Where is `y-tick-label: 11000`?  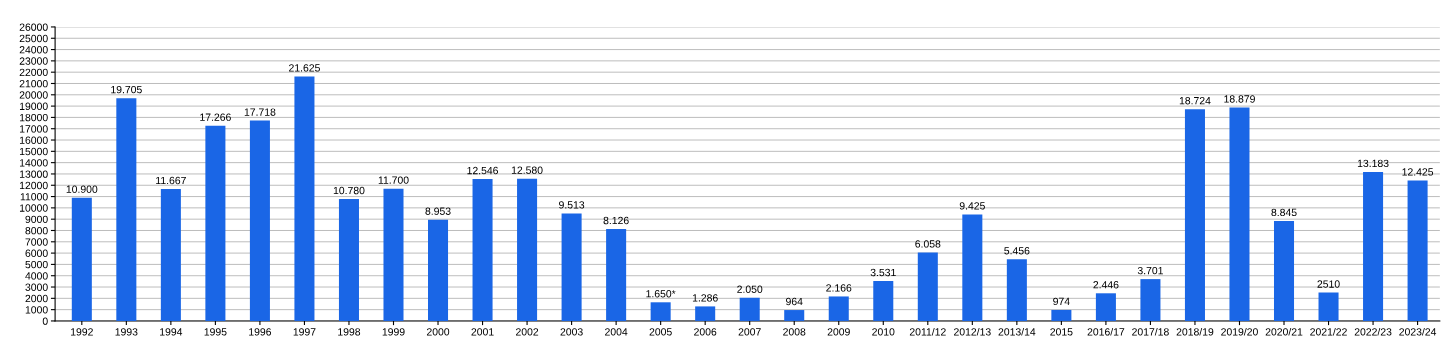 y-tick-label: 11000 is located at coordinates (34, 197).